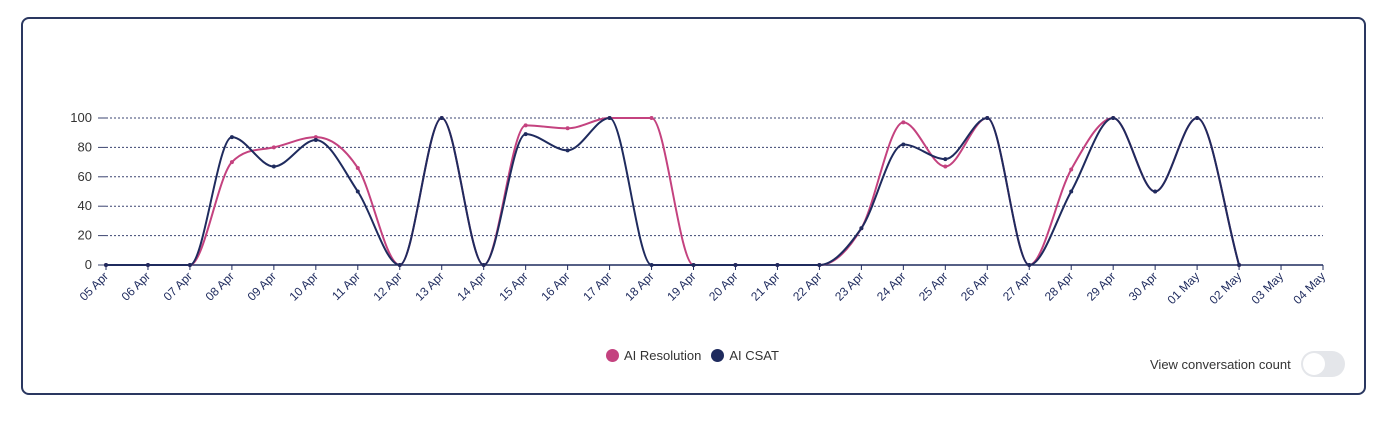 This screenshot has height=422, width=1386. I want to click on y-tick-label: 80, so click(85, 146).